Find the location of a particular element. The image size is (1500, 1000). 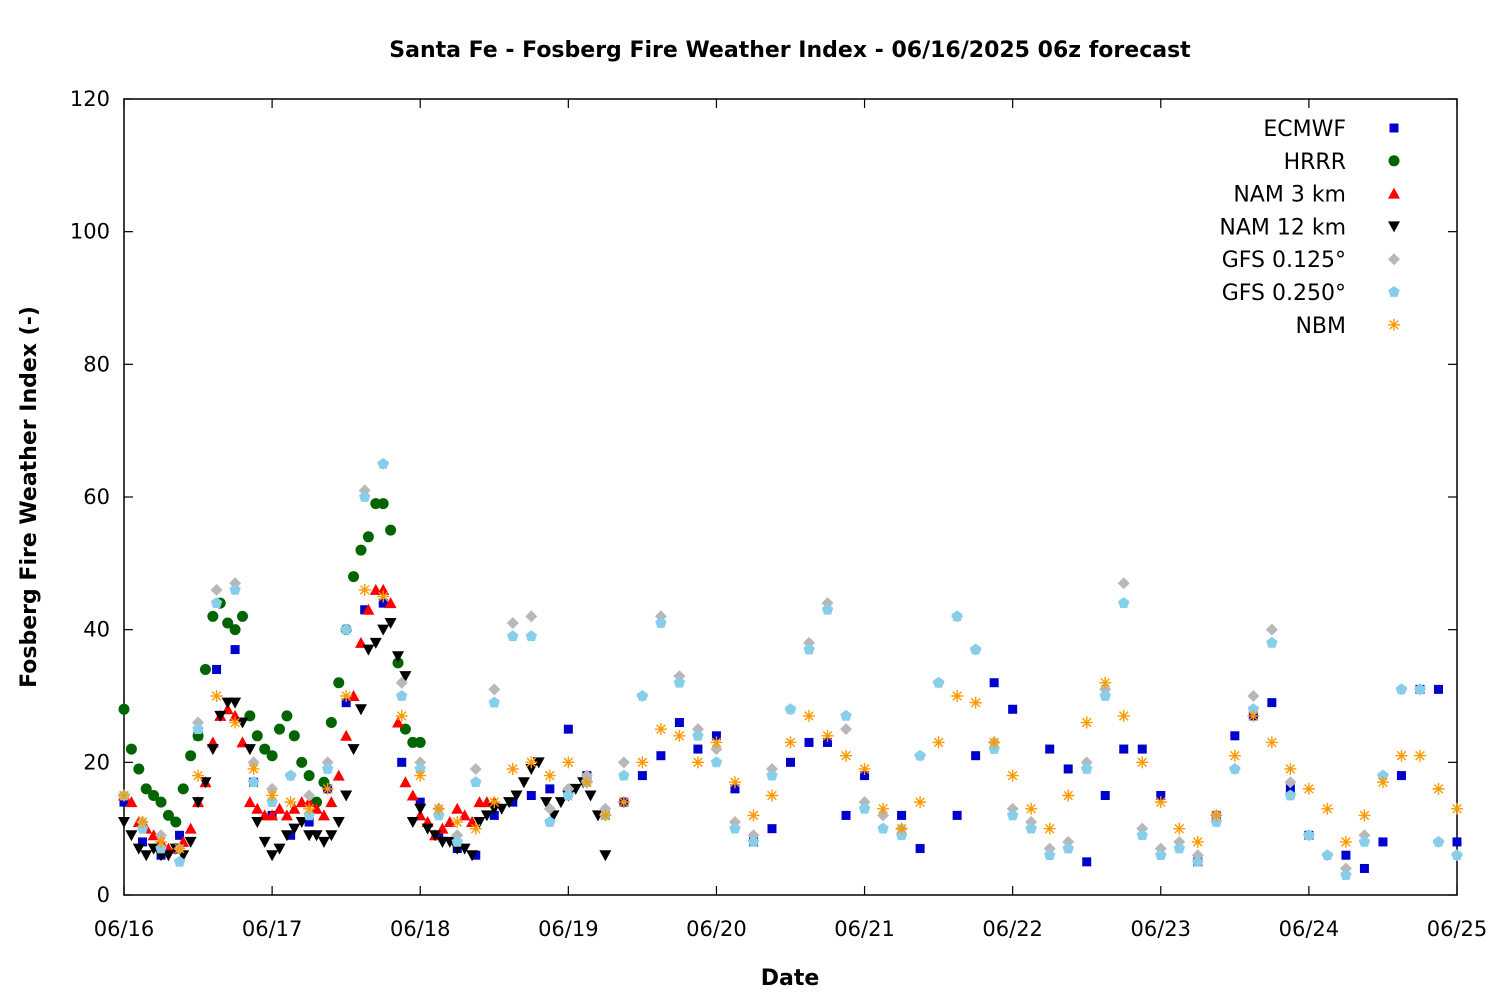

x-tick-label: 06/20 is located at coordinates (716, 929).